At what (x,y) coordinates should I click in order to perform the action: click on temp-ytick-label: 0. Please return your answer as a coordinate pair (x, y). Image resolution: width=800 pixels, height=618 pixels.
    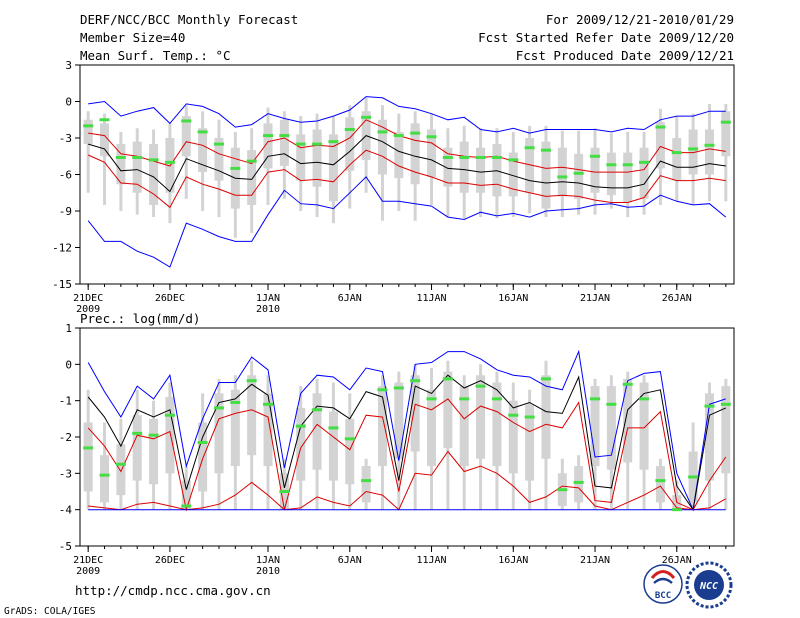
    Looking at the image, I should click on (68, 102).